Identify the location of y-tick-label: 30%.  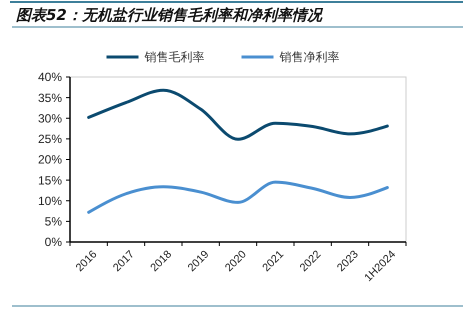
(50, 118).